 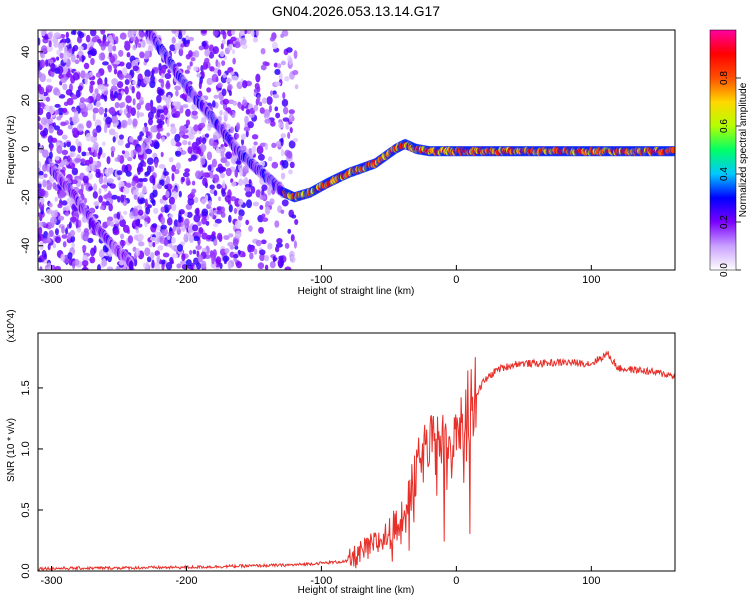 What do you see at coordinates (11, 150) in the screenshot?
I see `spectrogram-y-axis-label: Frequency (Hz)` at bounding box center [11, 150].